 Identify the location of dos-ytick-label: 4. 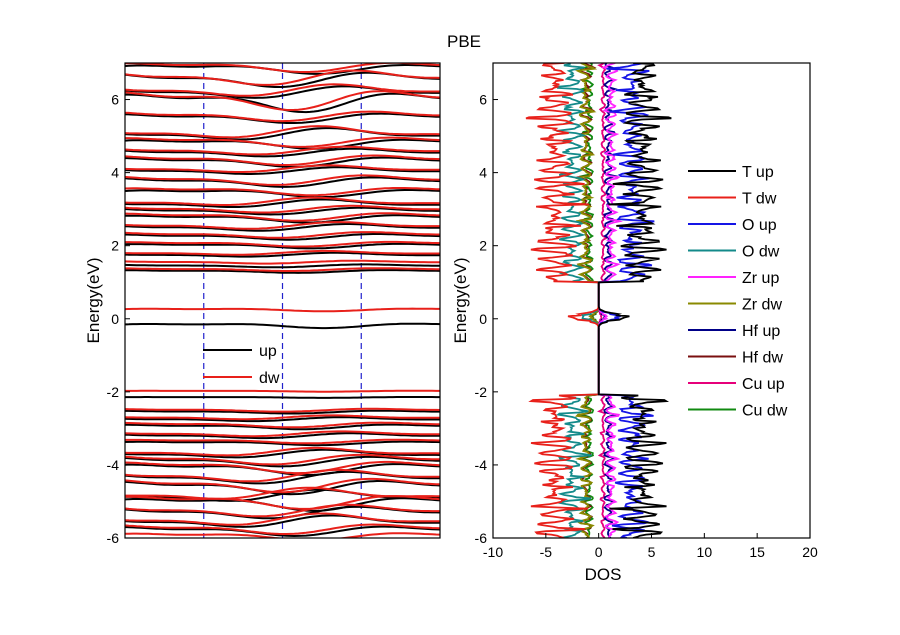
(483, 173).